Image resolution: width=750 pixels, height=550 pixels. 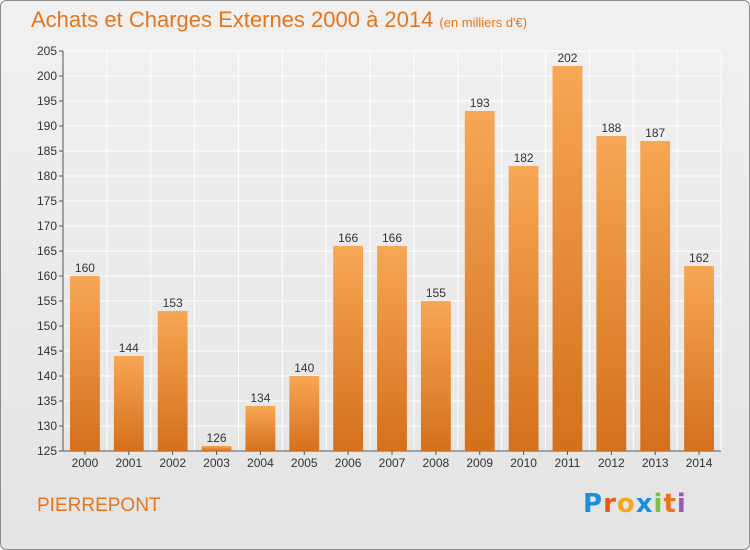 What do you see at coordinates (348, 463) in the screenshot?
I see `x-tick-label: 2006` at bounding box center [348, 463].